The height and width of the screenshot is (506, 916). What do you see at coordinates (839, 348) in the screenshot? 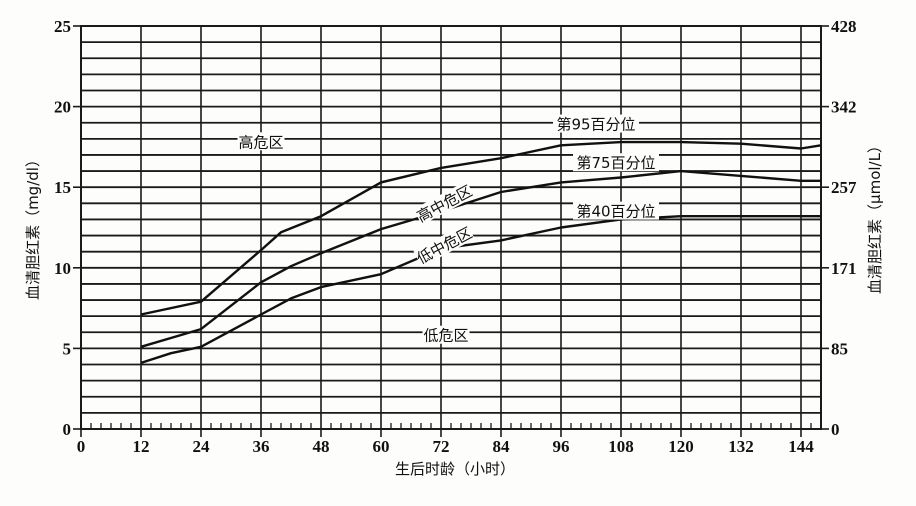
I see `y-right-tick-label: 85` at bounding box center [839, 348].